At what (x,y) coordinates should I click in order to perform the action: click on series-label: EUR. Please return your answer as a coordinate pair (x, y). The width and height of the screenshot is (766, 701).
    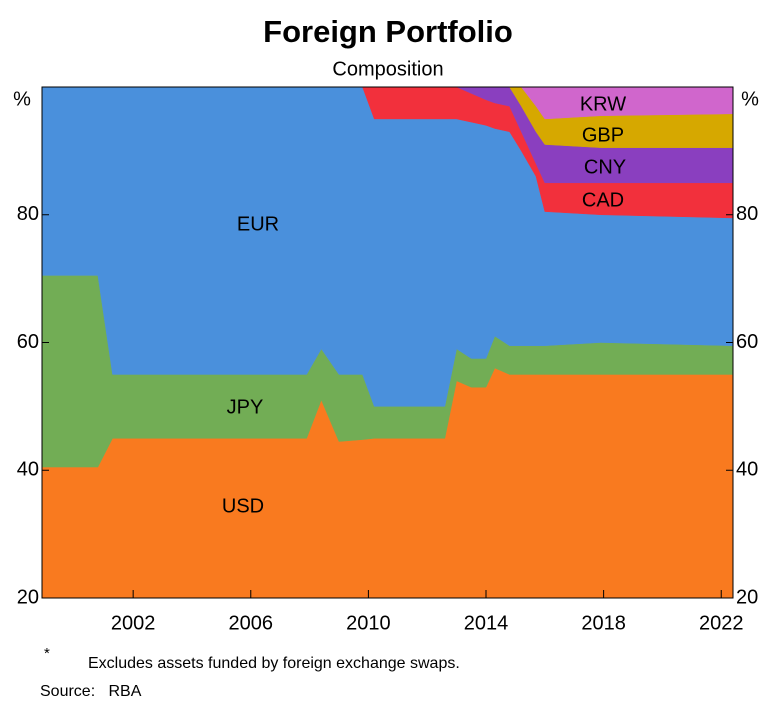
    Looking at the image, I should click on (258, 224).